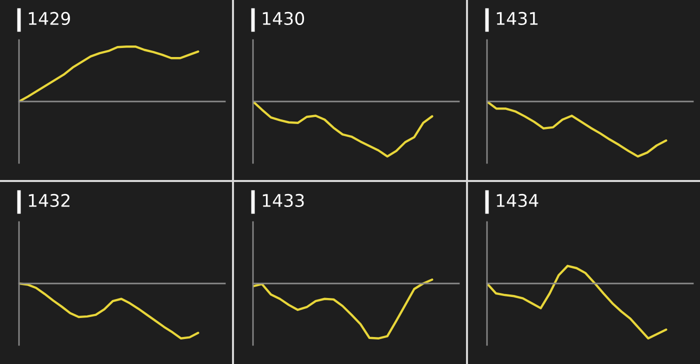 The image size is (700, 364). What do you see at coordinates (283, 19) in the screenshot?
I see `chart-title: 1430` at bounding box center [283, 19].